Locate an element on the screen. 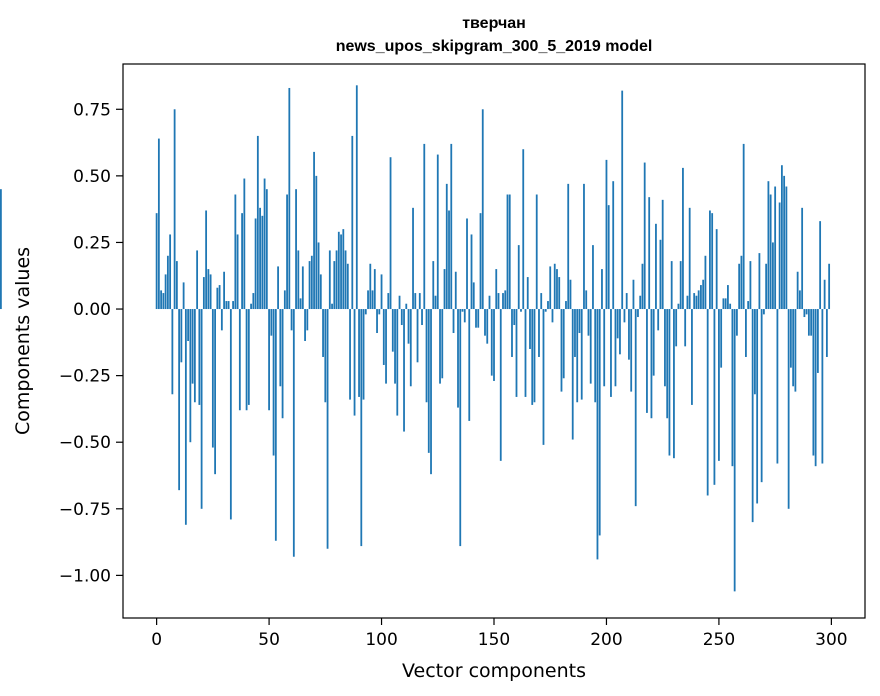 The image size is (880, 696). x-tick-label: 100 is located at coordinates (381, 640).